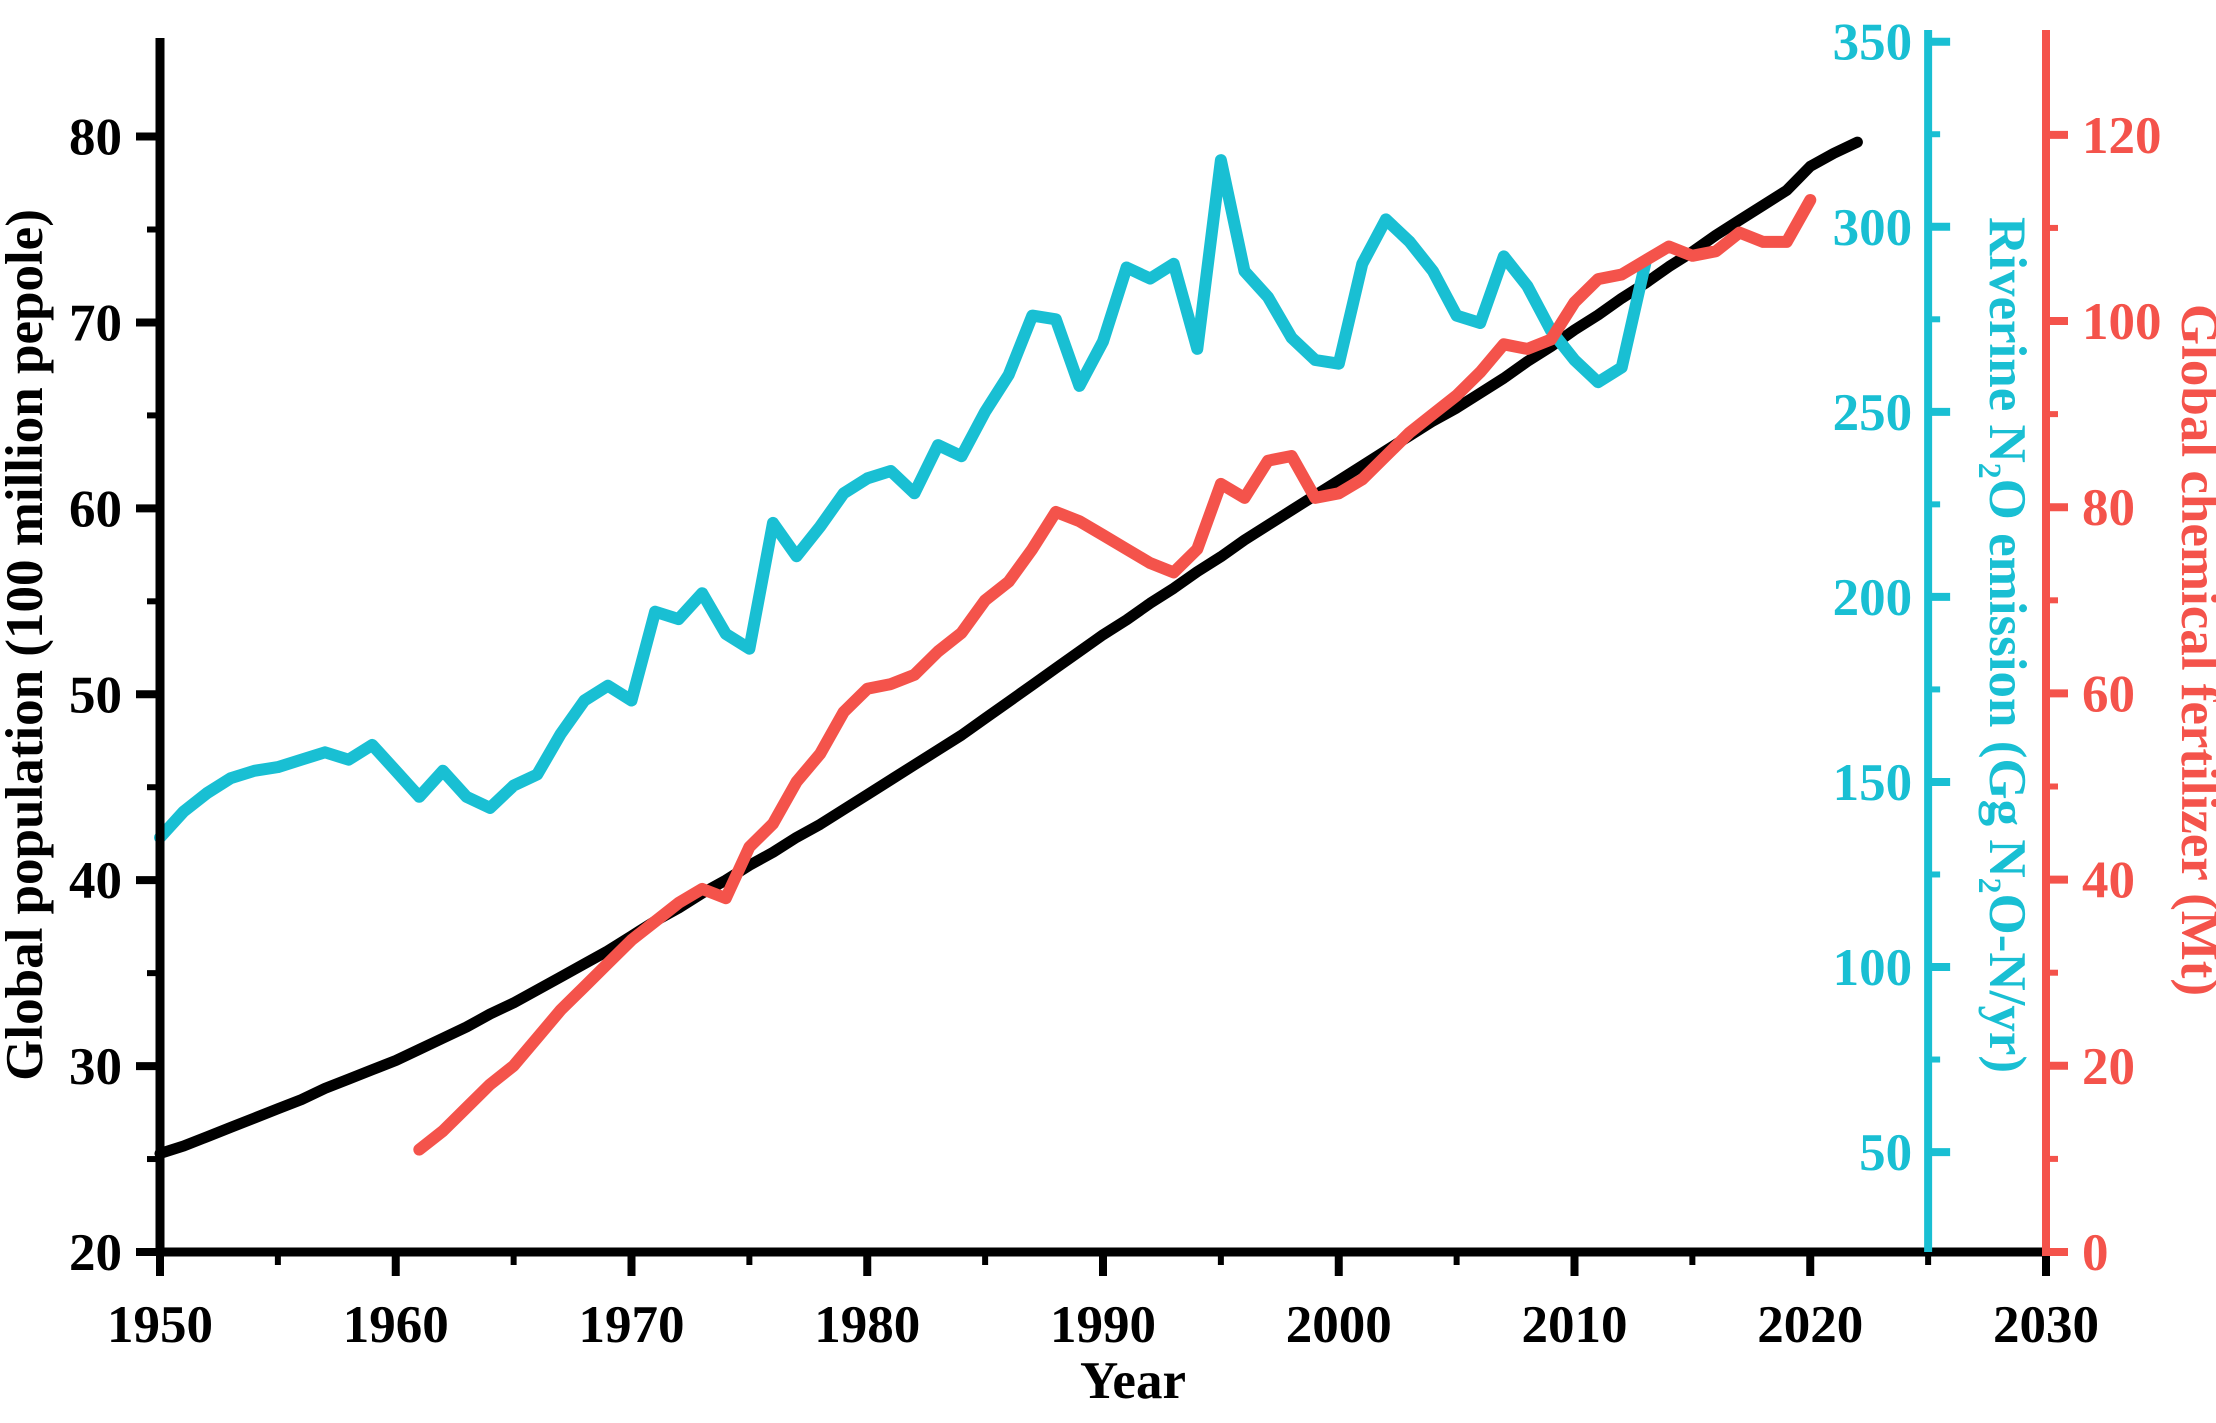  I want to click on x-axis-title: Year, so click(1133, 1381).